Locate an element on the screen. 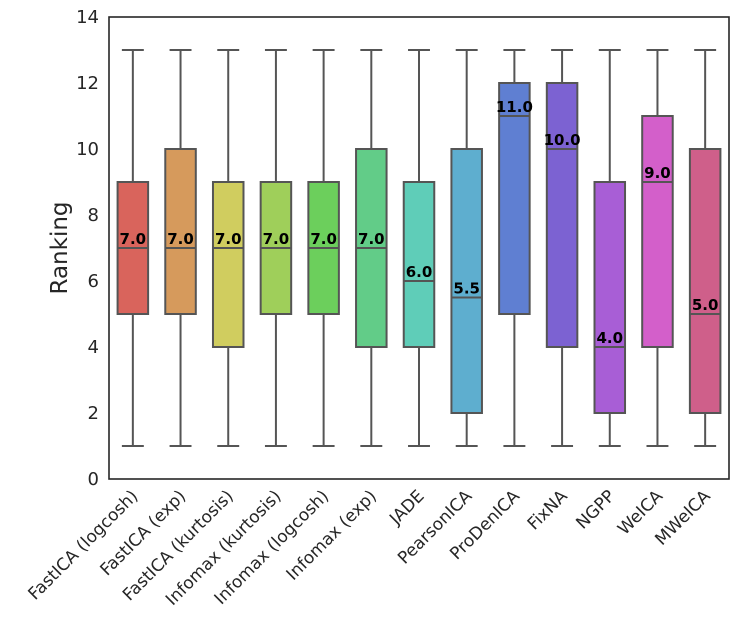 The width and height of the screenshot is (739, 622). y-tick-label: 10 is located at coordinates (87, 149).